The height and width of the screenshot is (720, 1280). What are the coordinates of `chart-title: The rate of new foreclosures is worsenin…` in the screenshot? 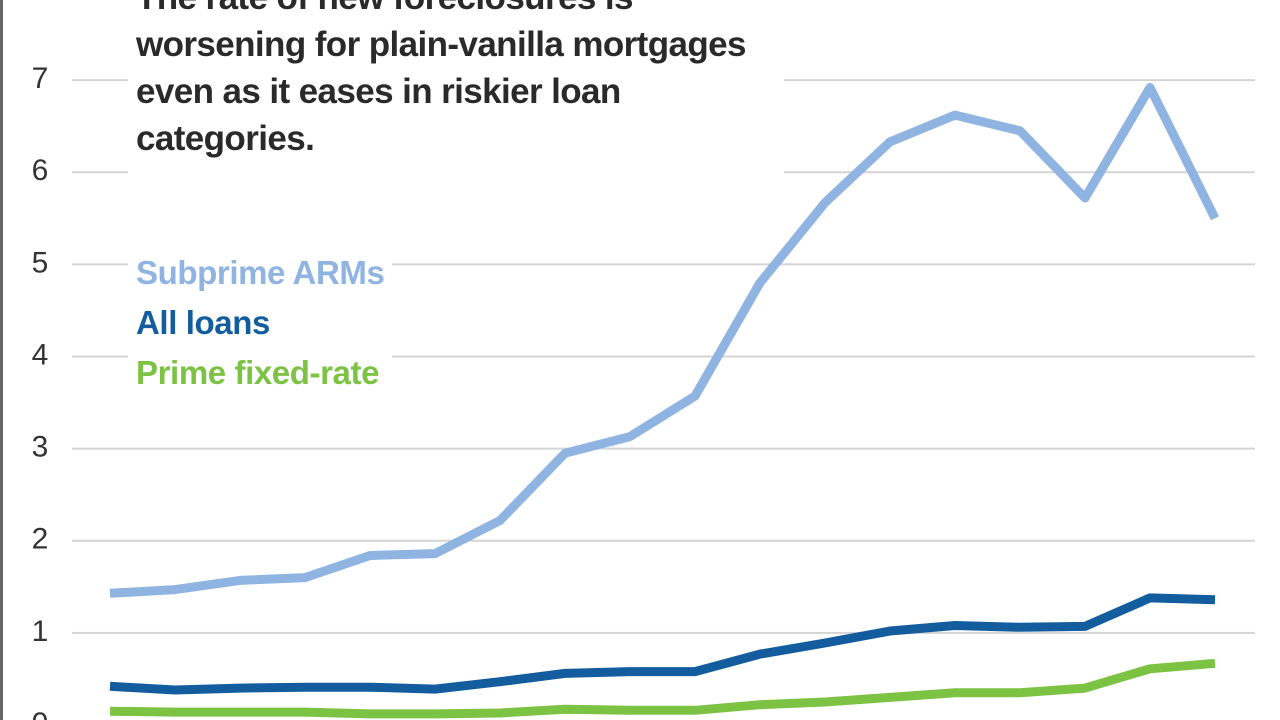 It's located at (456, 87).